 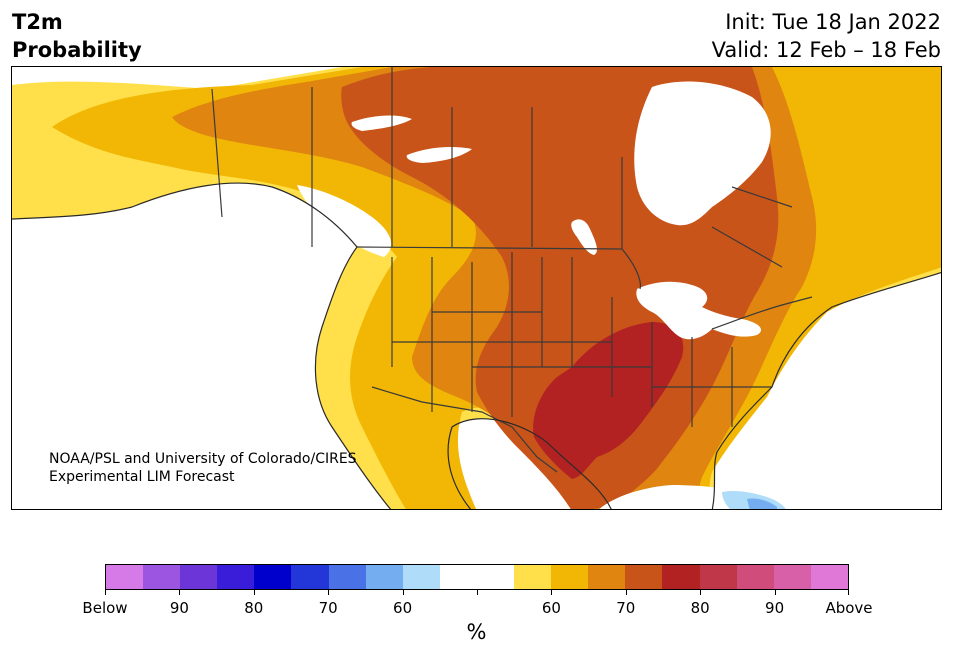 I want to click on colorbar, so click(x=477, y=577).